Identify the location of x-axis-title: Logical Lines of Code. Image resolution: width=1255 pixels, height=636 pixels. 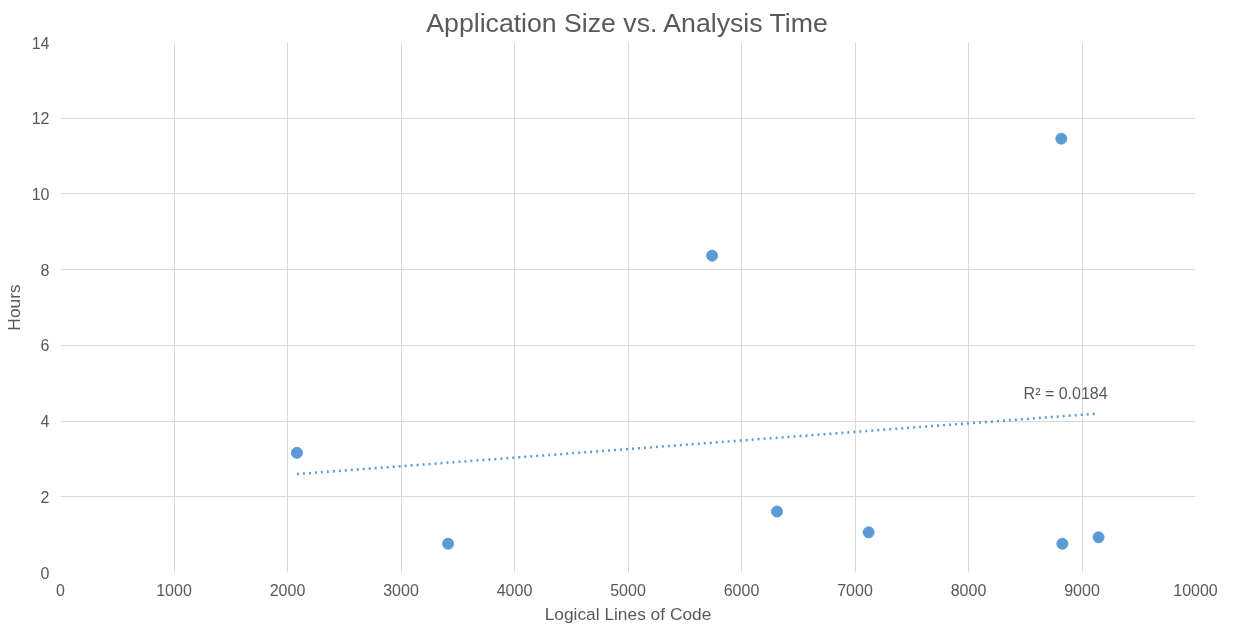
(628, 613).